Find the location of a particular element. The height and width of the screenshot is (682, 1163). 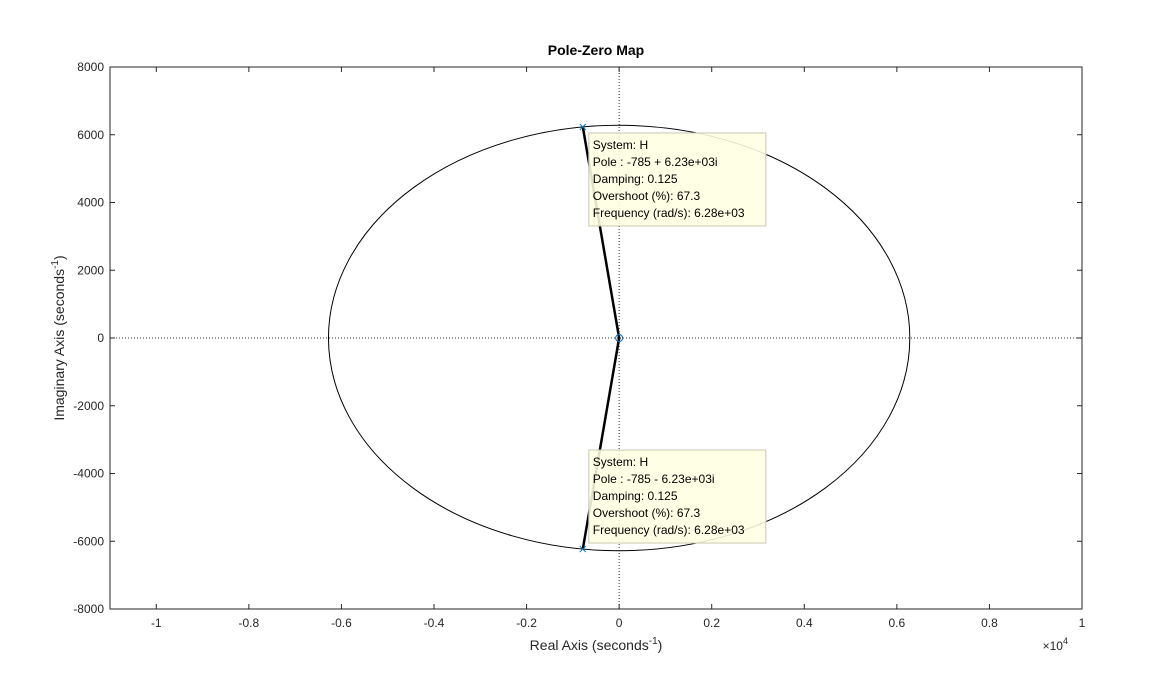

x-tick-label: 0 is located at coordinates (619, 623).